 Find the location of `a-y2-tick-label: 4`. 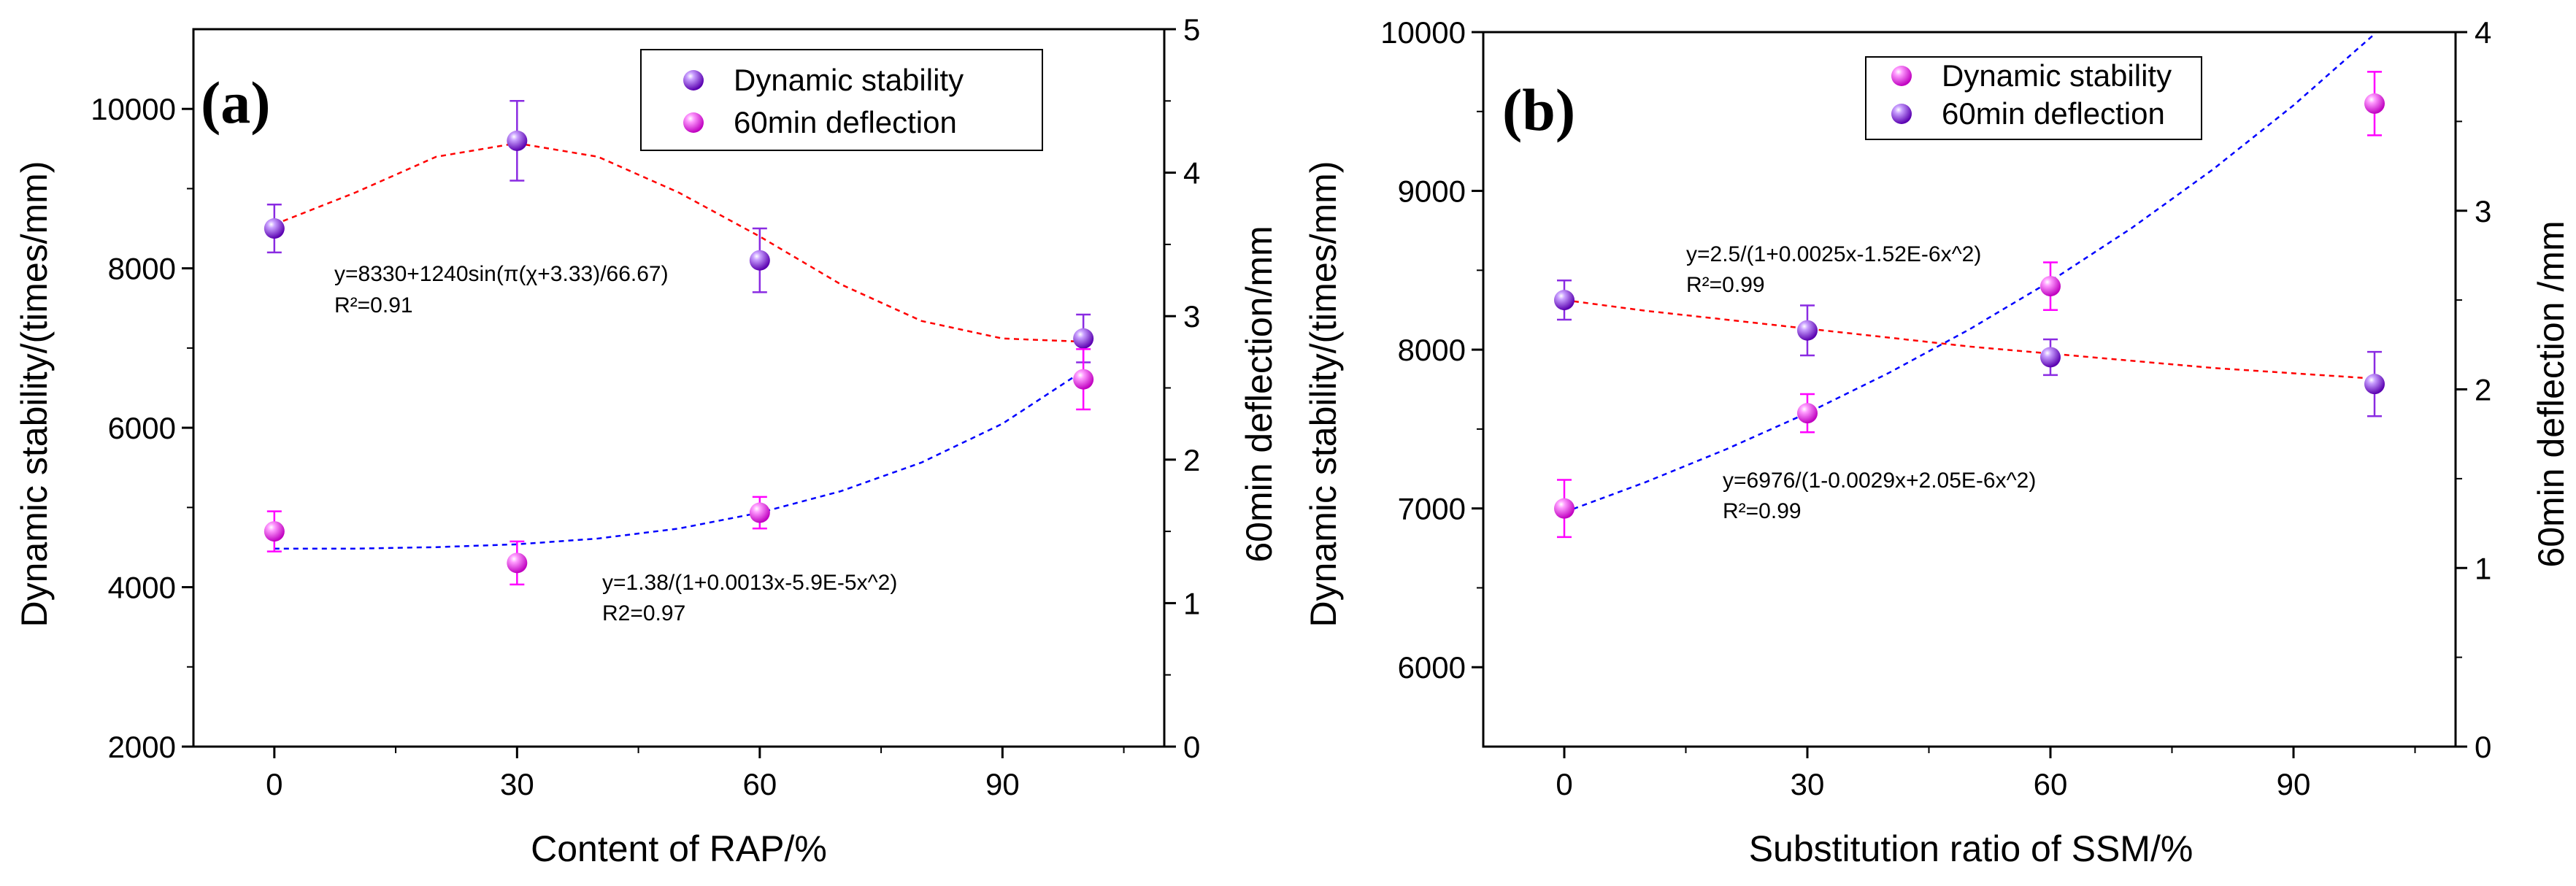

a-y2-tick-label: 4 is located at coordinates (1191, 173).